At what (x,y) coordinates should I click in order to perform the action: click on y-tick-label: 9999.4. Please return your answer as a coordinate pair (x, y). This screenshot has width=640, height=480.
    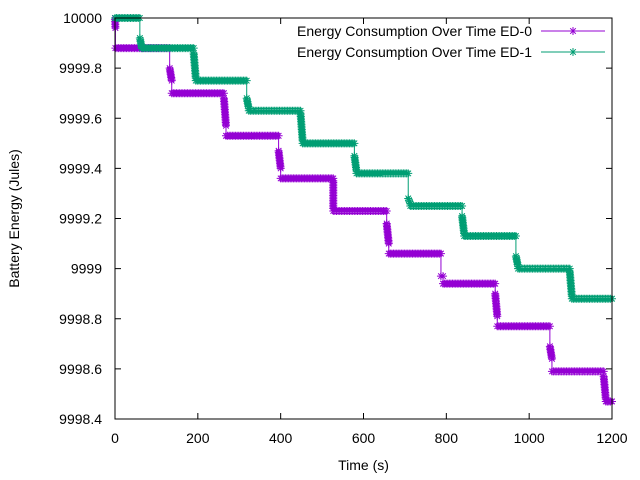
    Looking at the image, I should click on (80, 168).